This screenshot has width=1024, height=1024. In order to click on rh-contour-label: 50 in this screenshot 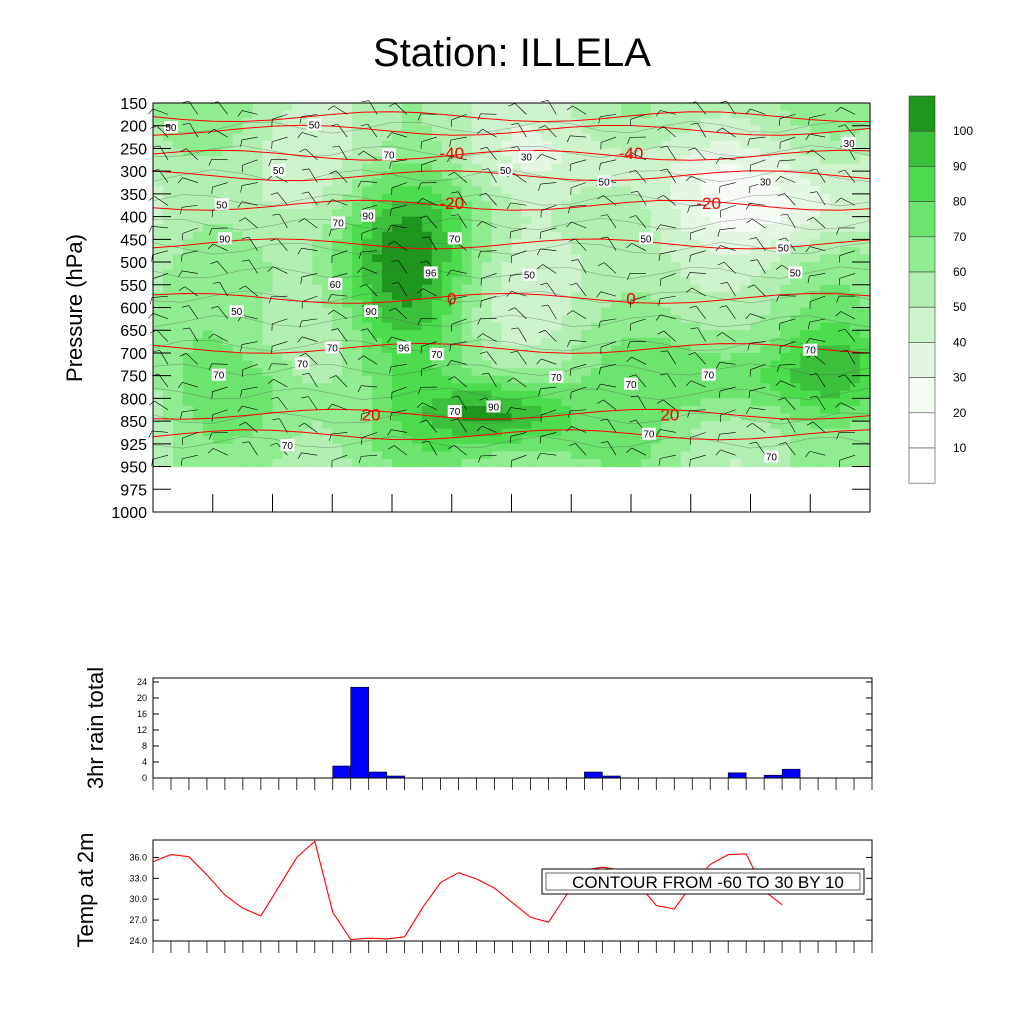, I will do `click(605, 183)`.